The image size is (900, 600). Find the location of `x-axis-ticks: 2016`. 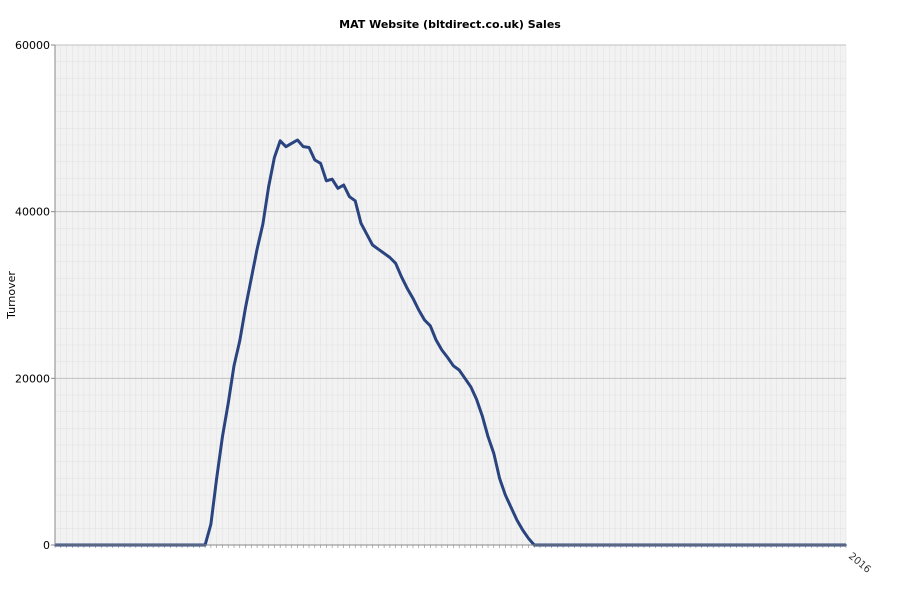

x-axis-ticks: 2016 is located at coordinates (463, 560).